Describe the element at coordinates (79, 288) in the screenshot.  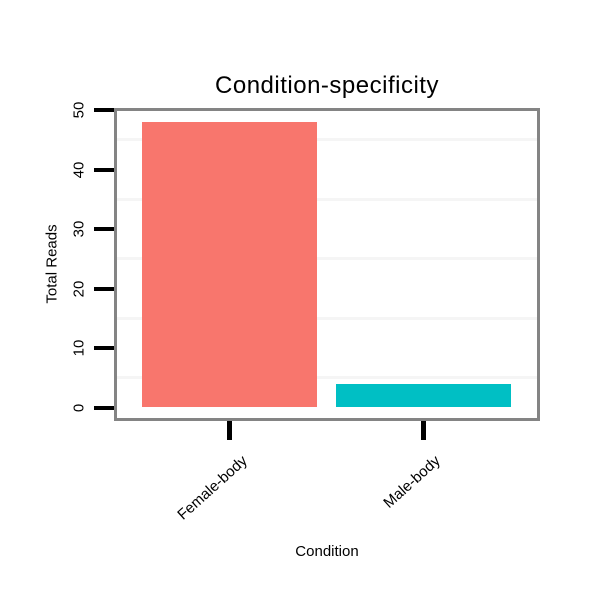
I see `y-axis-tick-label: 20` at that location.